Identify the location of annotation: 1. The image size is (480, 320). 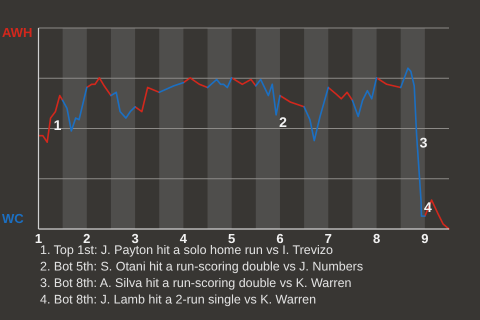
(58, 125).